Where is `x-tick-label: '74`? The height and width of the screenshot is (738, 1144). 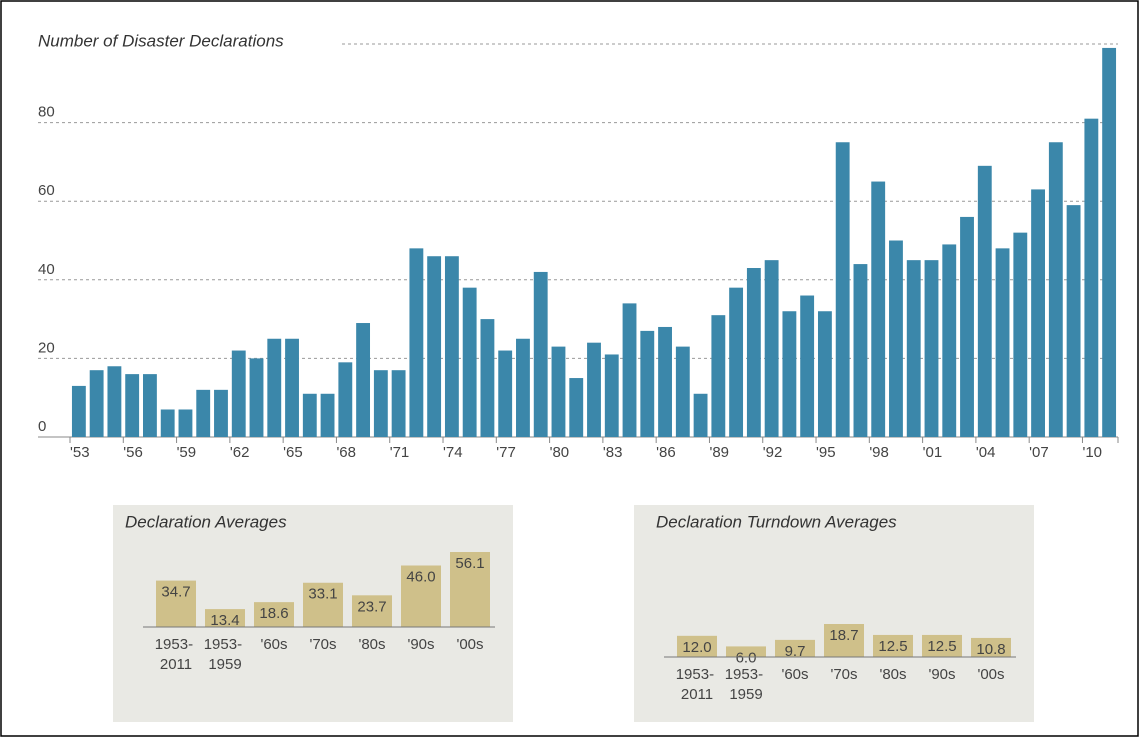 x-tick-label: '74 is located at coordinates (453, 452).